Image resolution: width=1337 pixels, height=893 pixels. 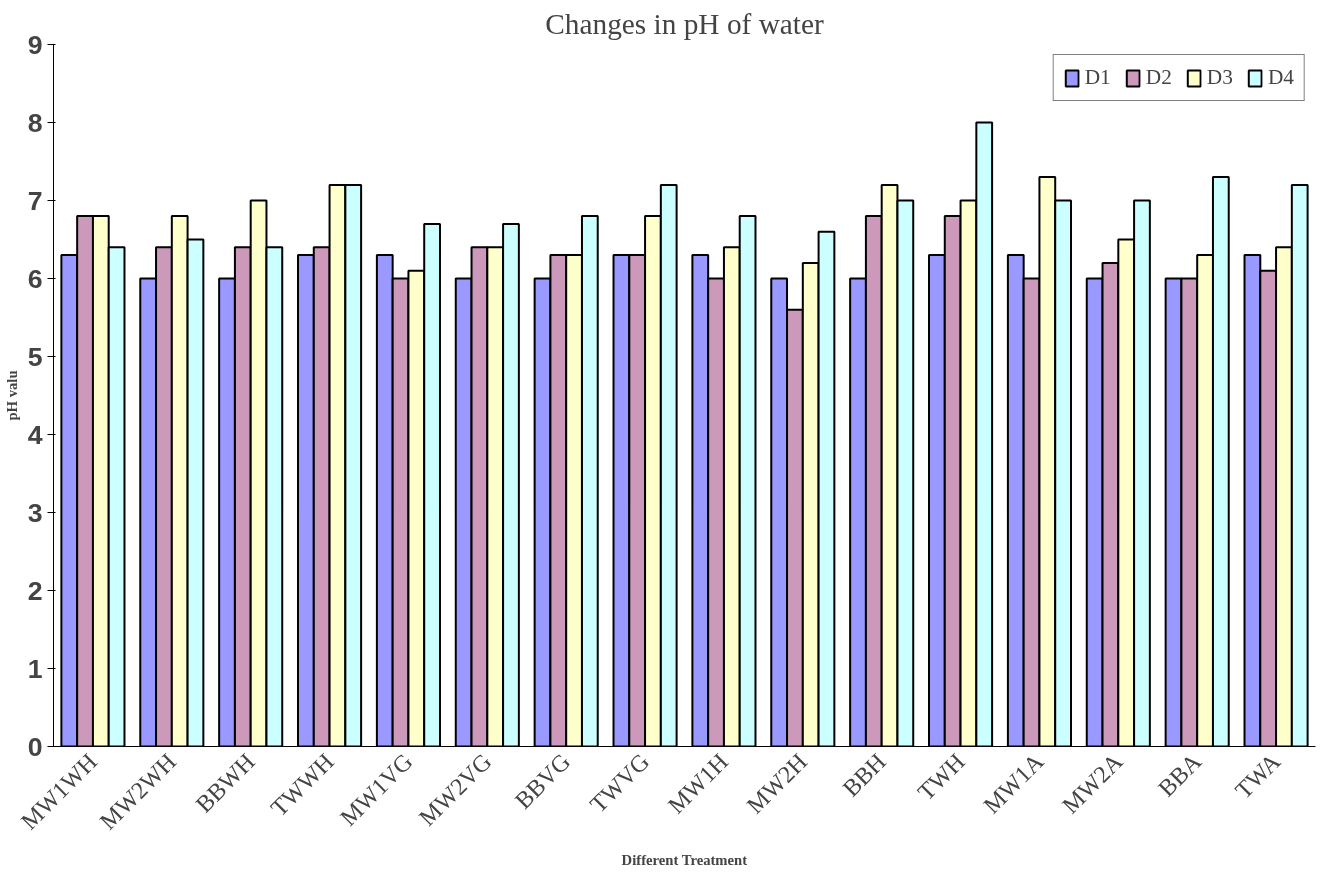 I want to click on y-tick-label: 6, so click(x=35, y=278).